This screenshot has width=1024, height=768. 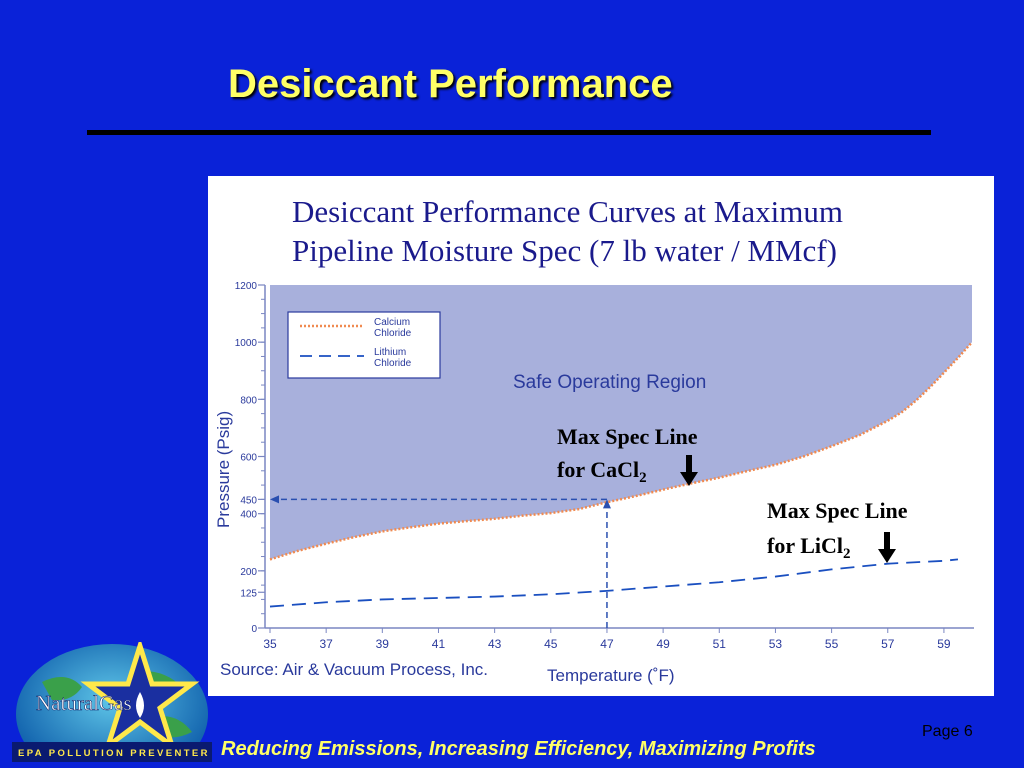 What do you see at coordinates (720, 644) in the screenshot?
I see `x-tick-label: 51` at bounding box center [720, 644].